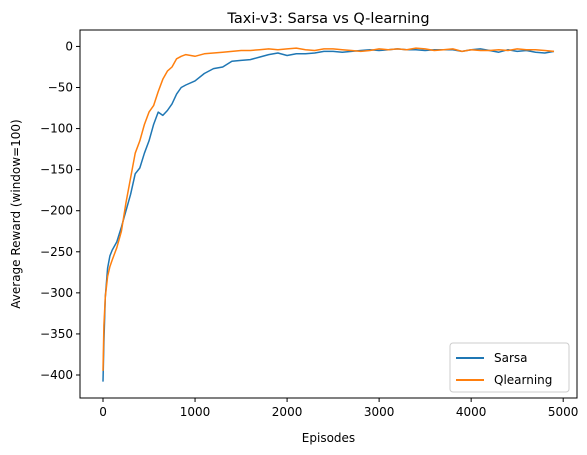 This screenshot has width=587, height=455. Describe the element at coordinates (56, 293) in the screenshot. I see `y-tick-label: −300` at that location.